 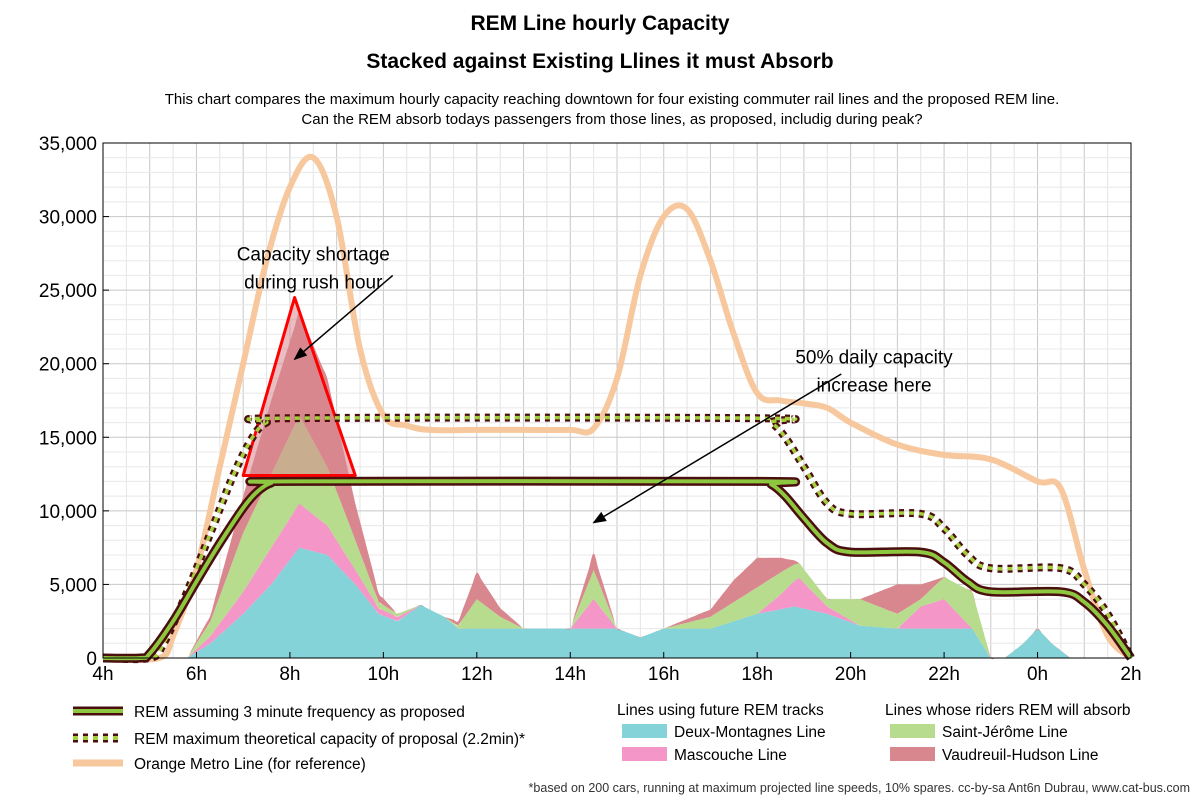 What do you see at coordinates (102, 674) in the screenshot?
I see `x-tick-label: 4h` at bounding box center [102, 674].